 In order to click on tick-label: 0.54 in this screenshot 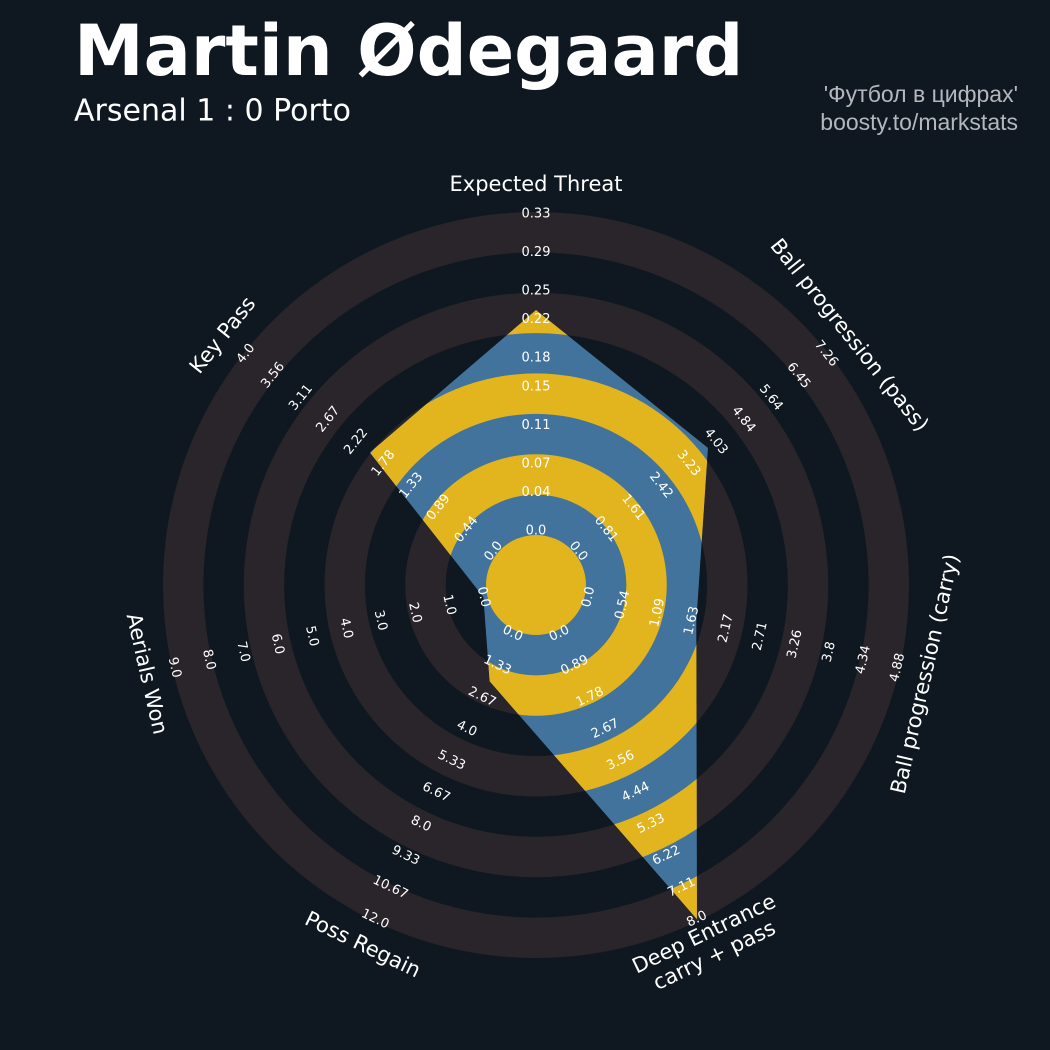, I will do `click(622, 605)`.